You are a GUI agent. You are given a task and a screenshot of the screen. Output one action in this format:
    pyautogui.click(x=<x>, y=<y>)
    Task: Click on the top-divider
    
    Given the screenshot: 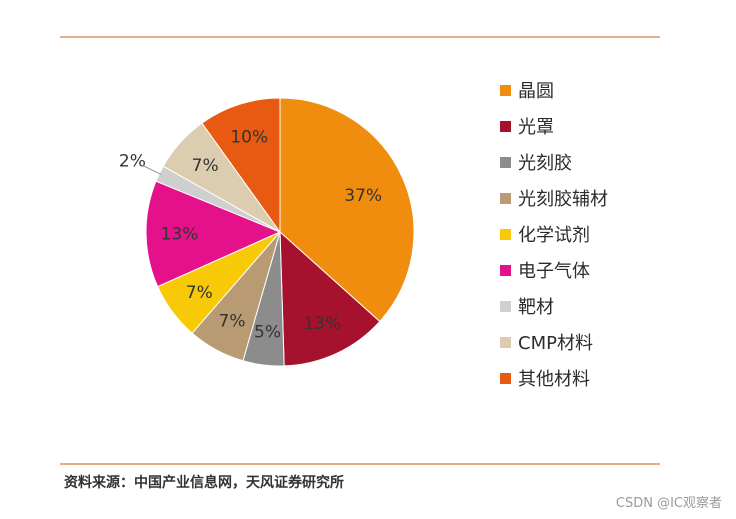 What is the action you would take?
    pyautogui.click(x=360, y=37)
    